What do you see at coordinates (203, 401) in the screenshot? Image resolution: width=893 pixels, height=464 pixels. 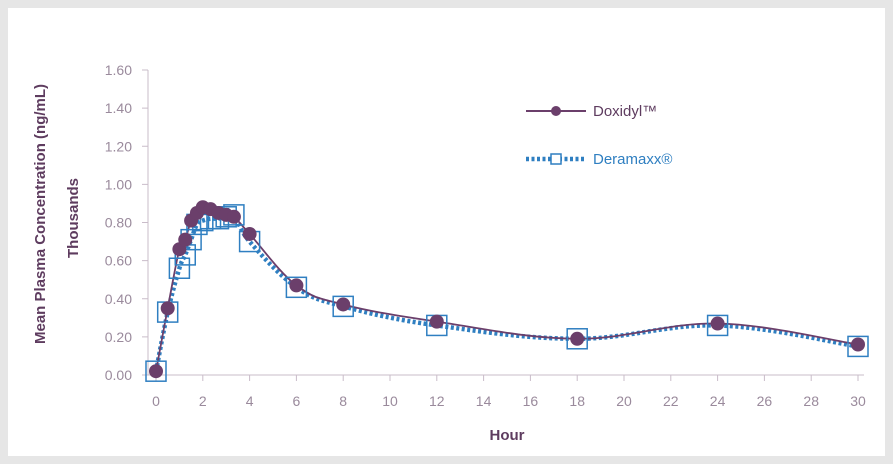 I see `x-tick-label: 2` at bounding box center [203, 401].